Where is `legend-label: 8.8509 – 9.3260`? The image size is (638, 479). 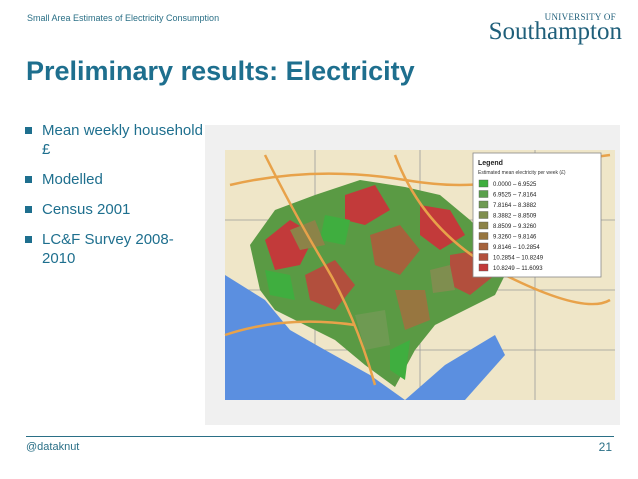
legend-label: 8.8509 – 9.3260 is located at coordinates (515, 227).